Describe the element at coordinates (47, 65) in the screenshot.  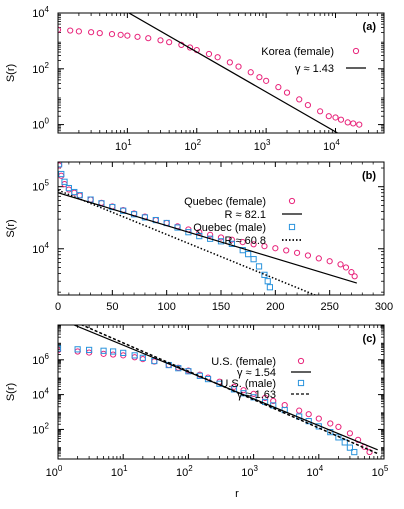
I see `y-tick-exponent: 2` at that location.